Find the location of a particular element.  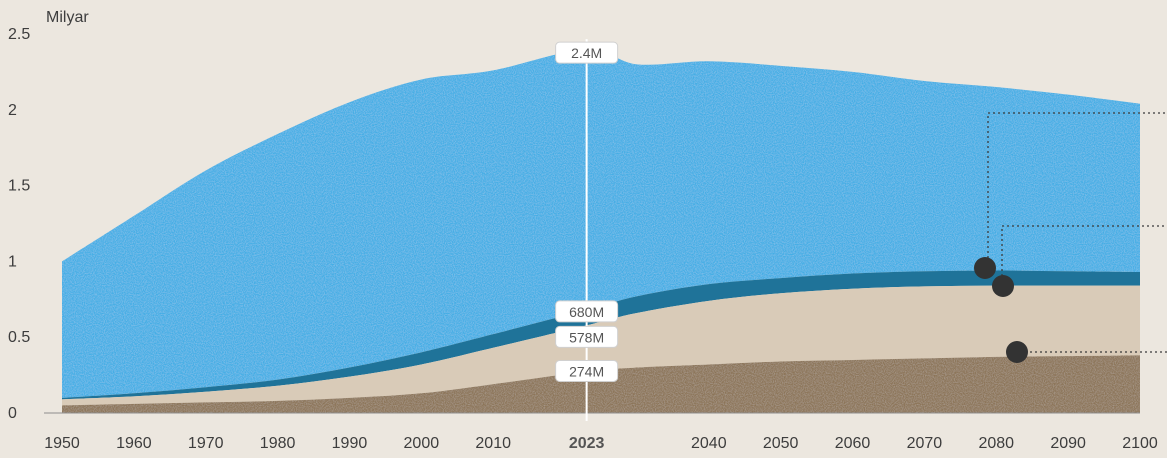

x-tick-label: 1980 is located at coordinates (278, 443).